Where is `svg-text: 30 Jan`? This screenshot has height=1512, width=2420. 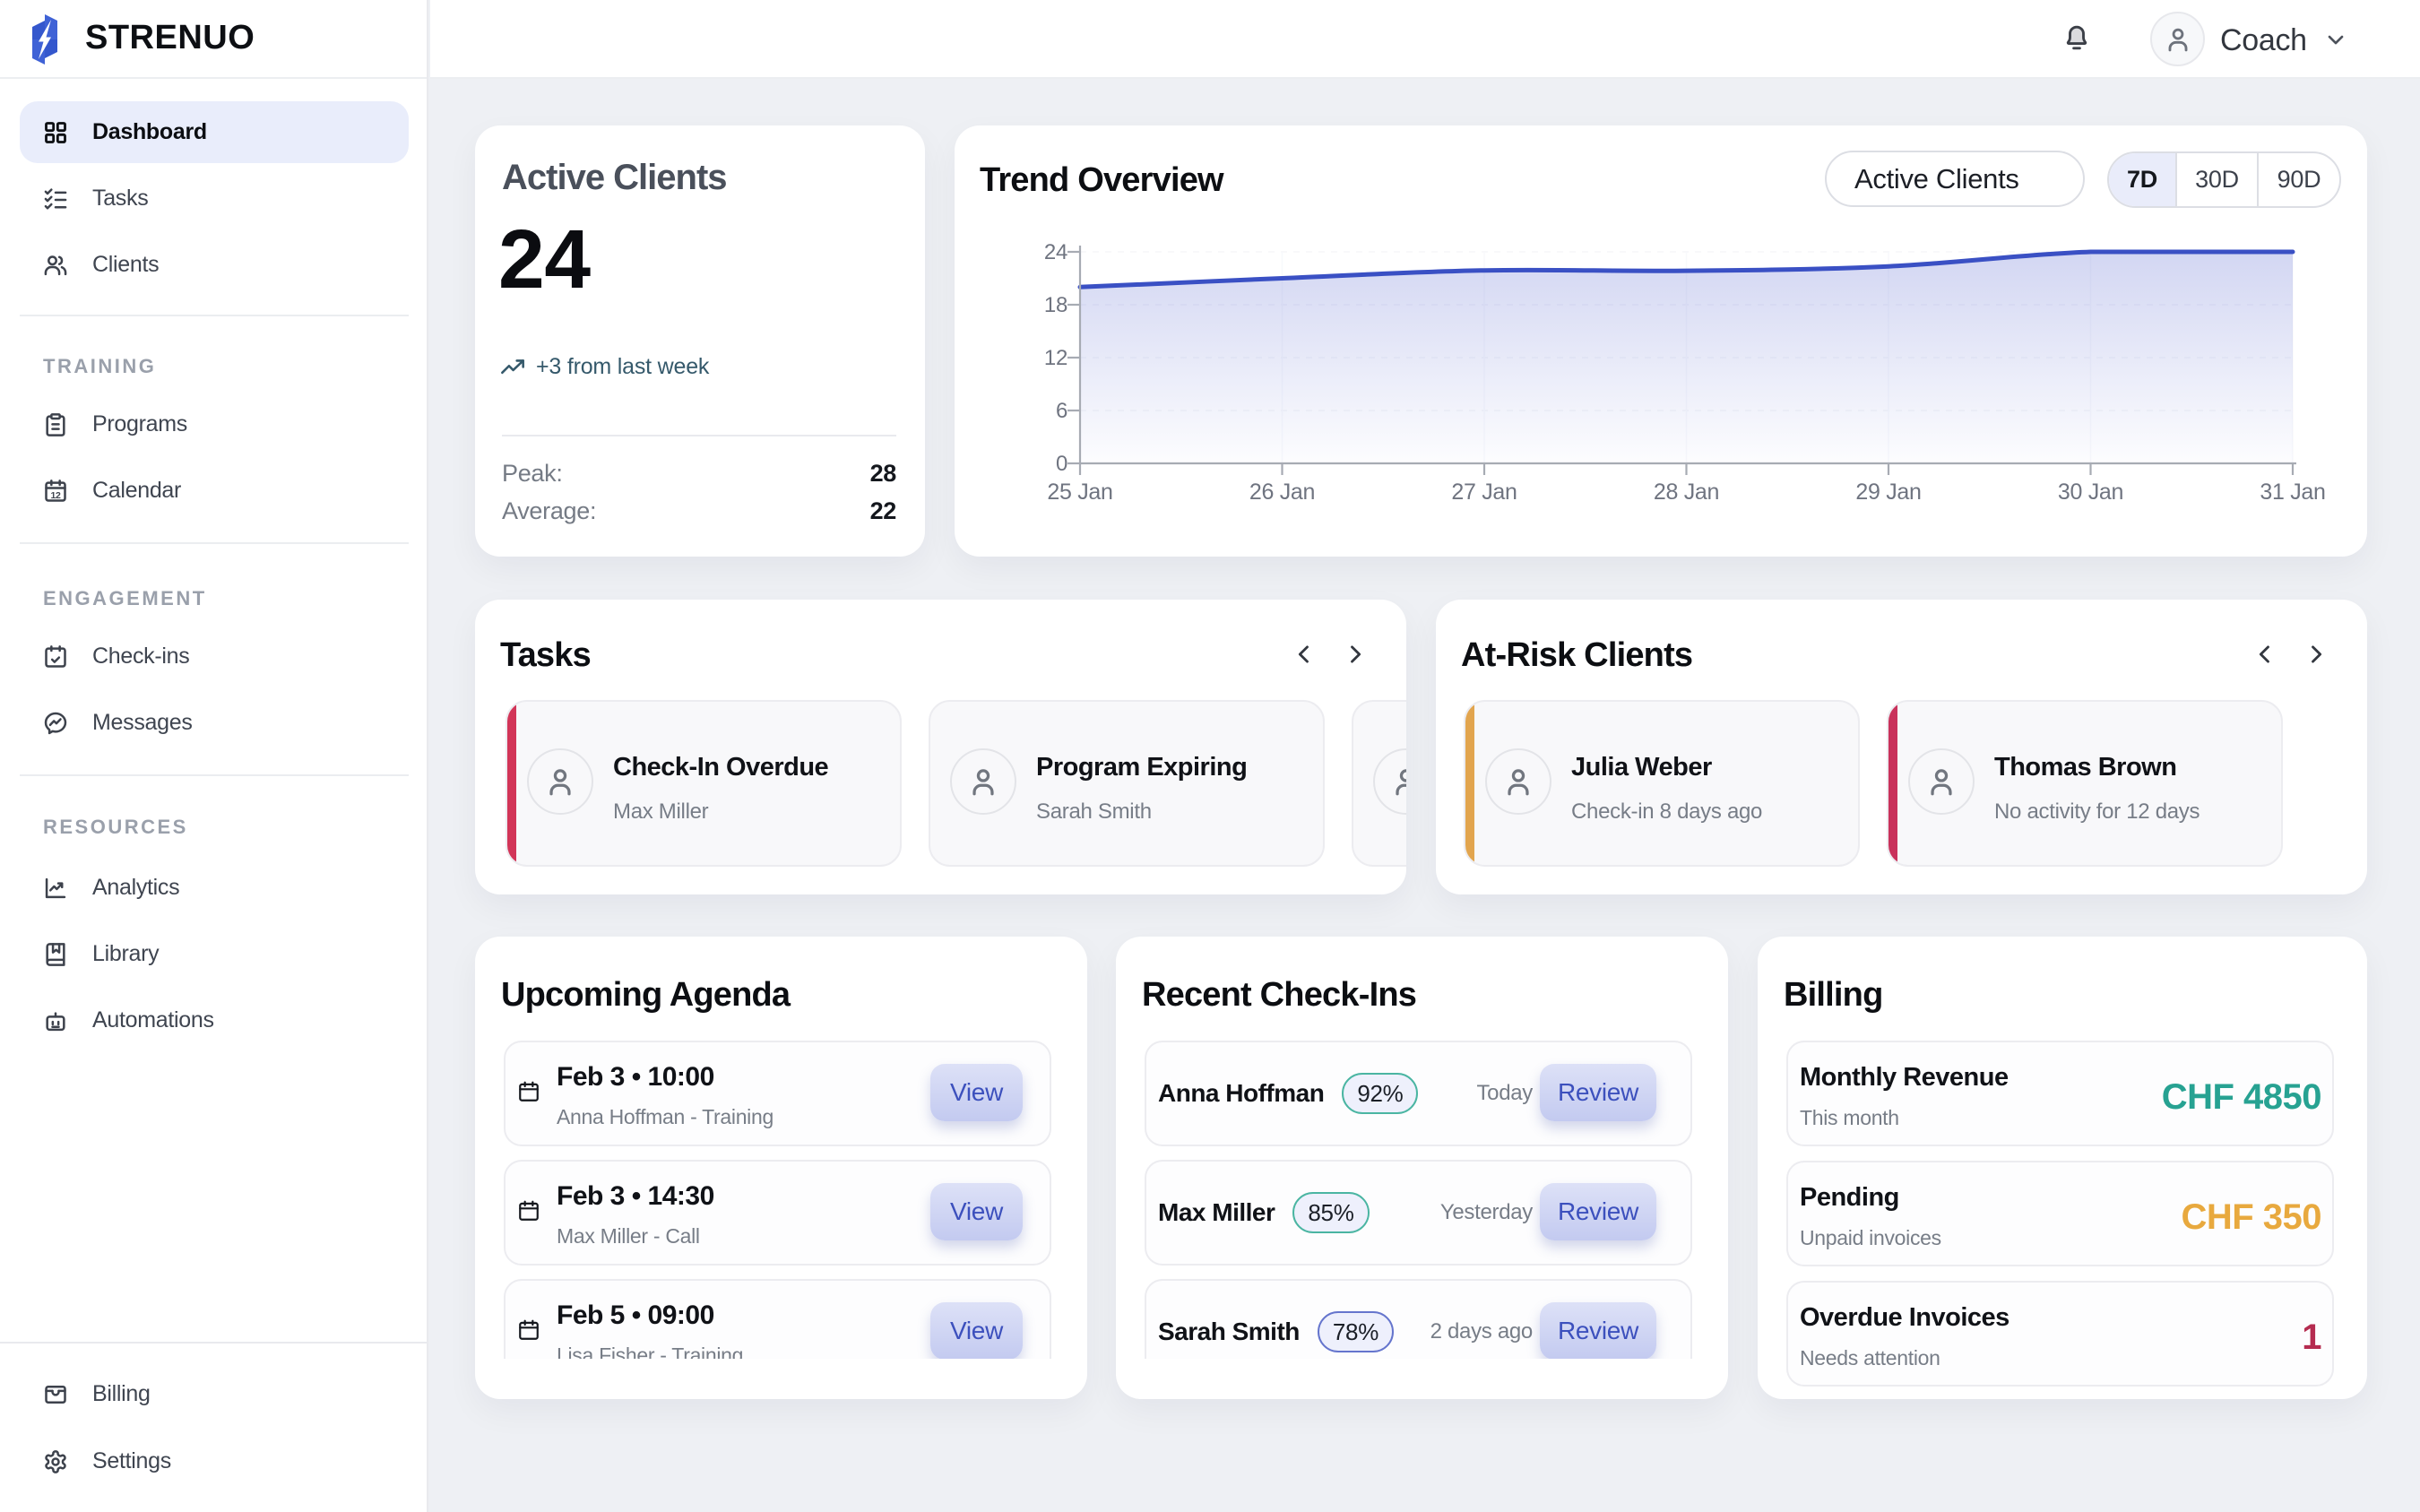 svg-text: 30 Jan is located at coordinates (2090, 492).